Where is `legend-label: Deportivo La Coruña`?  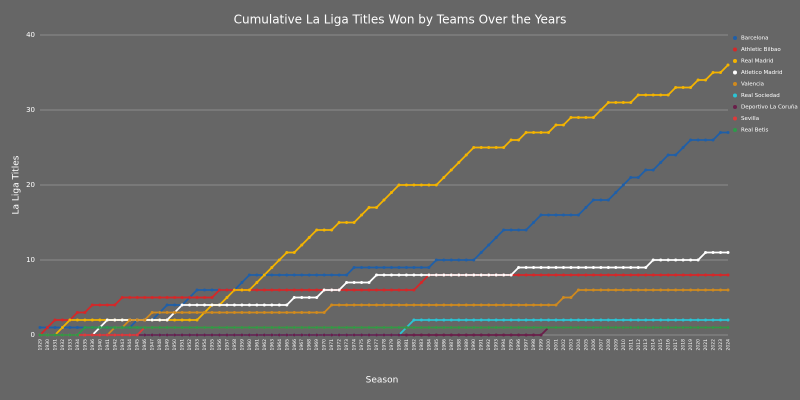 legend-label: Deportivo La Coruña is located at coordinates (769, 108).